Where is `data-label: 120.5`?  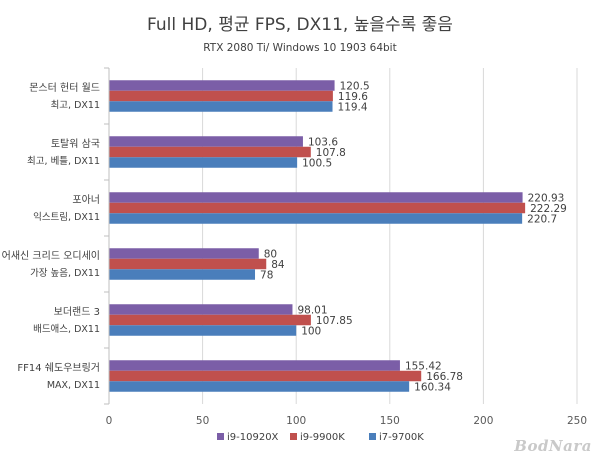 data-label: 120.5 is located at coordinates (355, 86).